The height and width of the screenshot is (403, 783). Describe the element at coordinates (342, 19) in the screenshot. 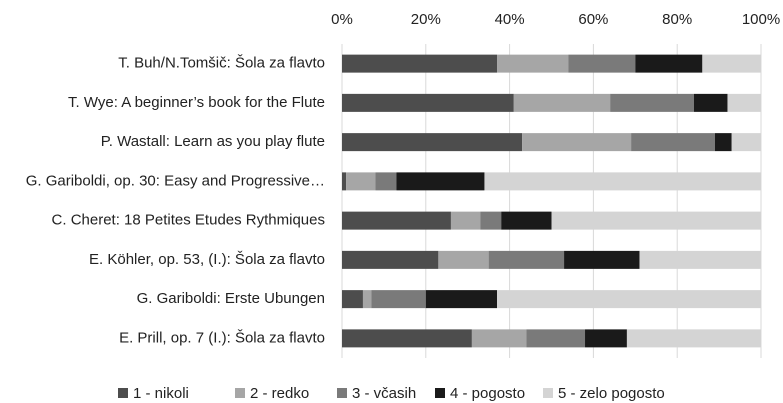

I see `x-tick-label: 0%` at that location.